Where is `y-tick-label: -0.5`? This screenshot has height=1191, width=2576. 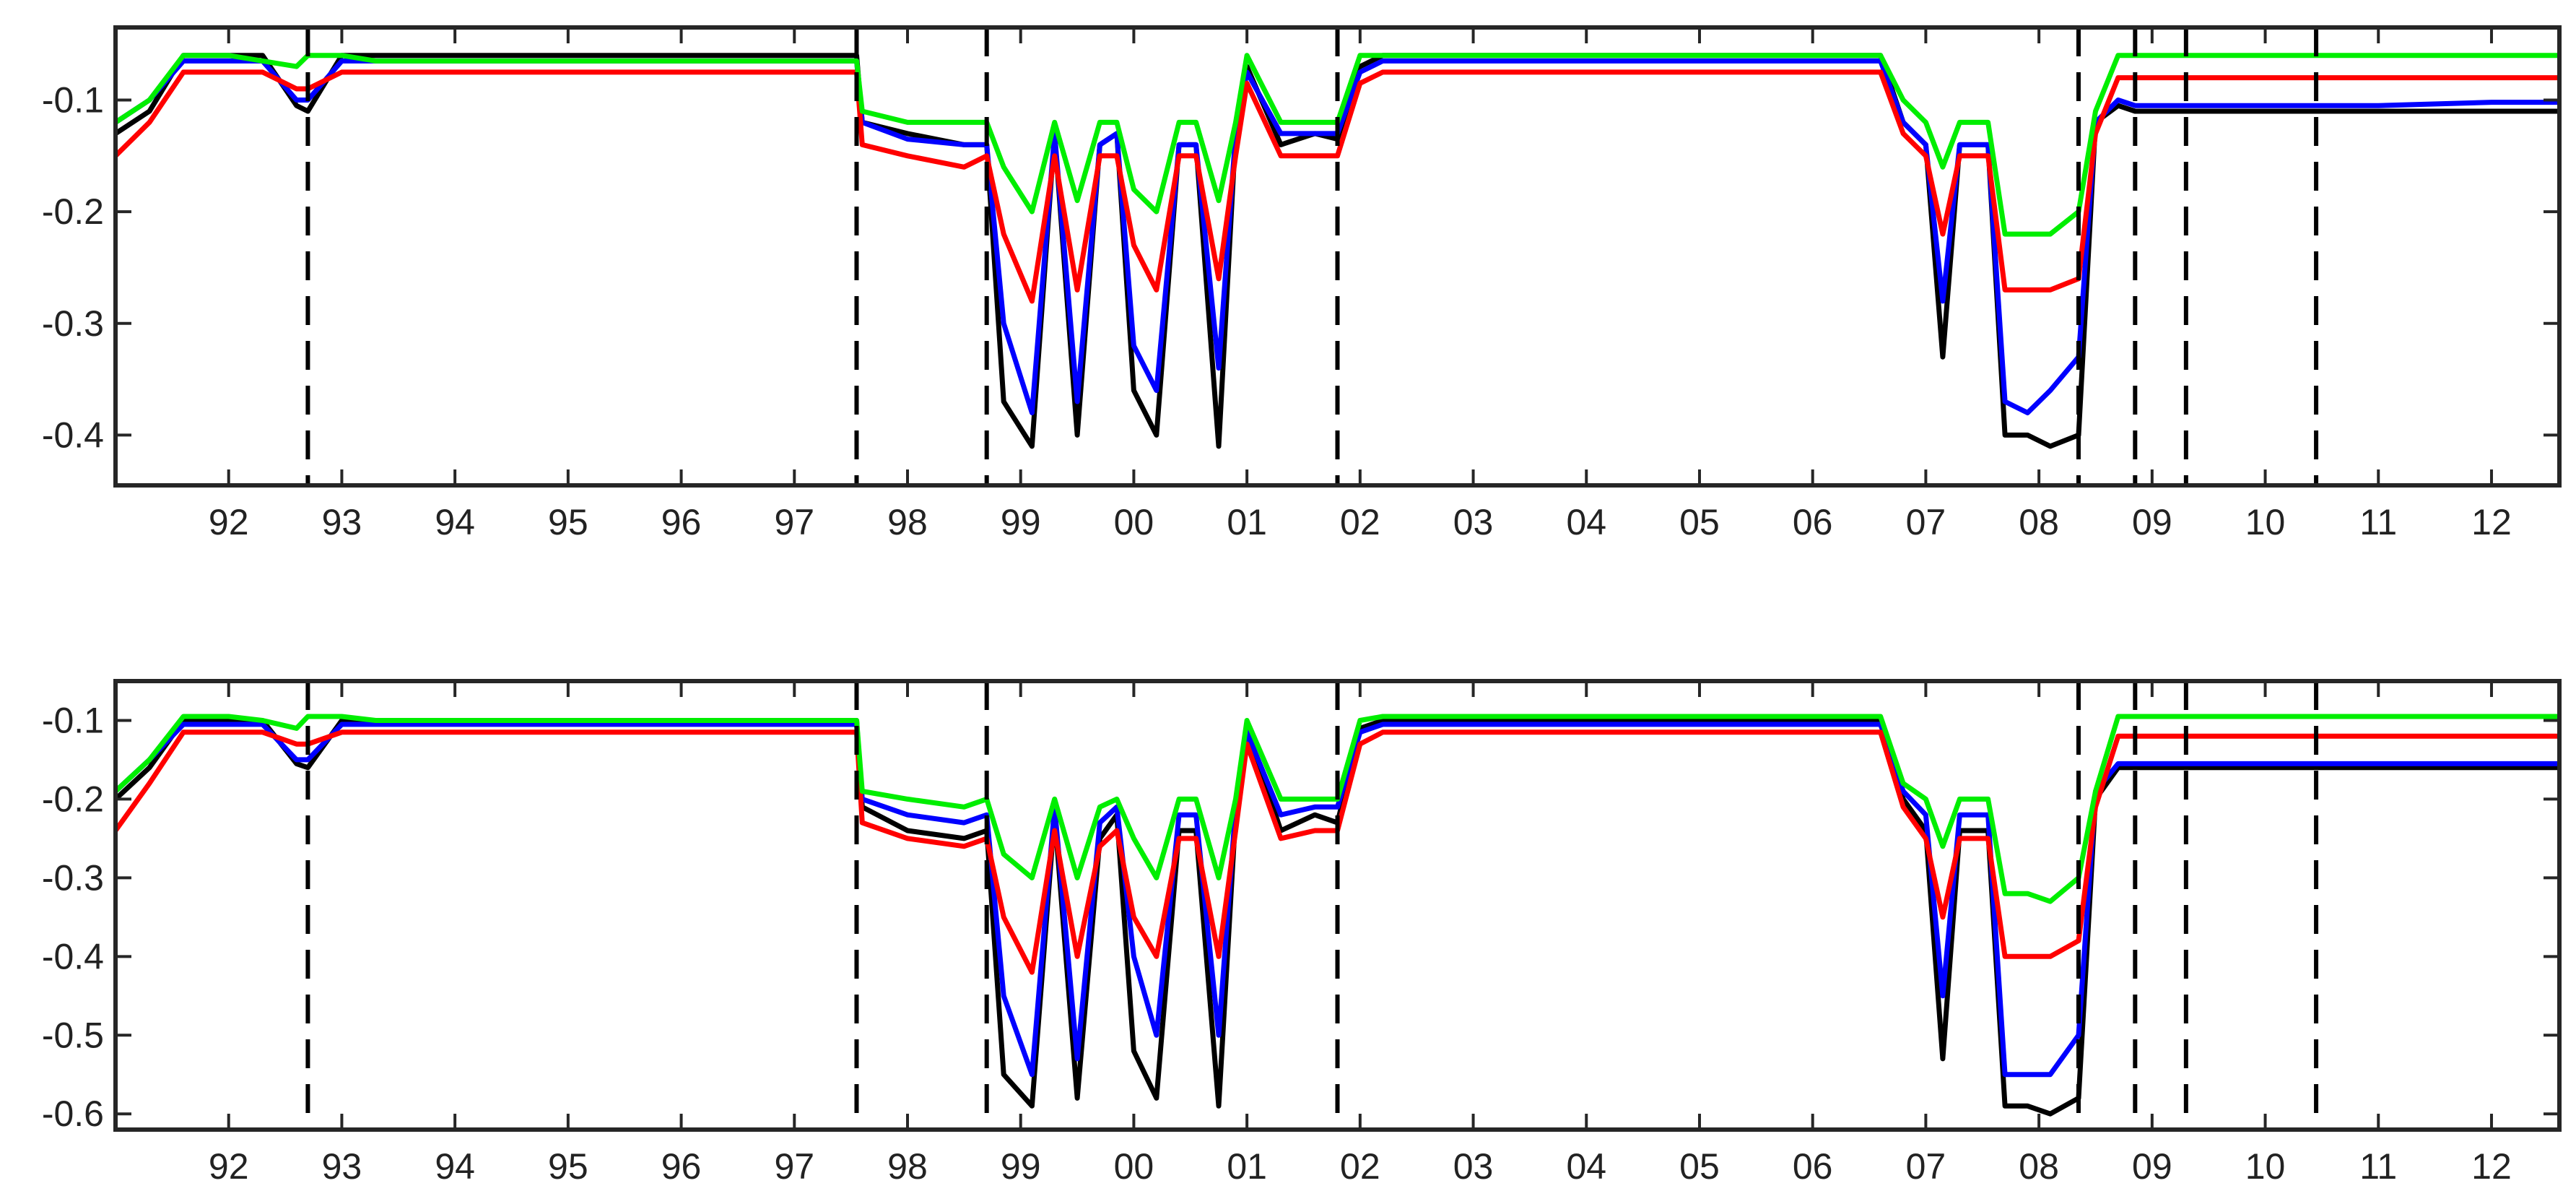
y-tick-label: -0.5 is located at coordinates (73, 1035).